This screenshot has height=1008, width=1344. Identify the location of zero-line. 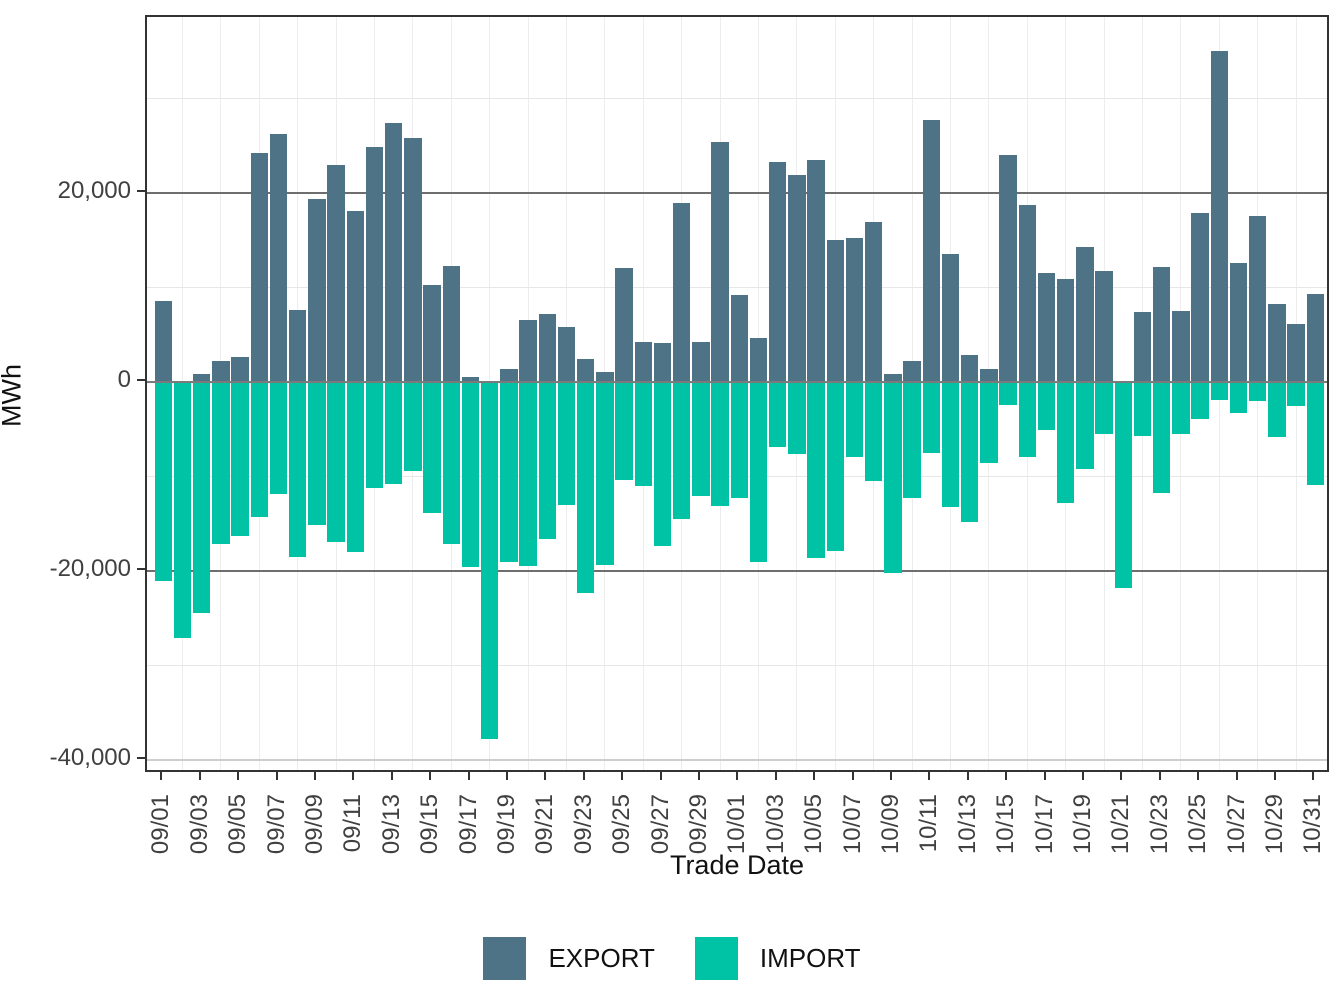
(737, 382).